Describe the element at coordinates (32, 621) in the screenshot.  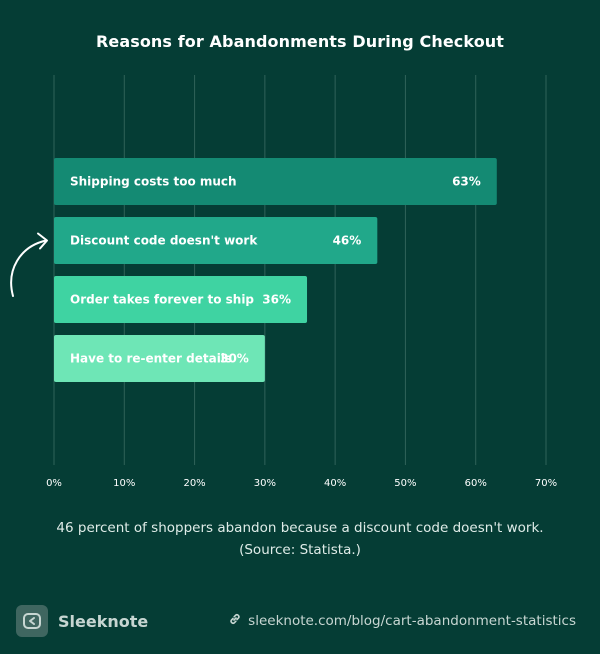
I see `sleeknote-logo-icon` at that location.